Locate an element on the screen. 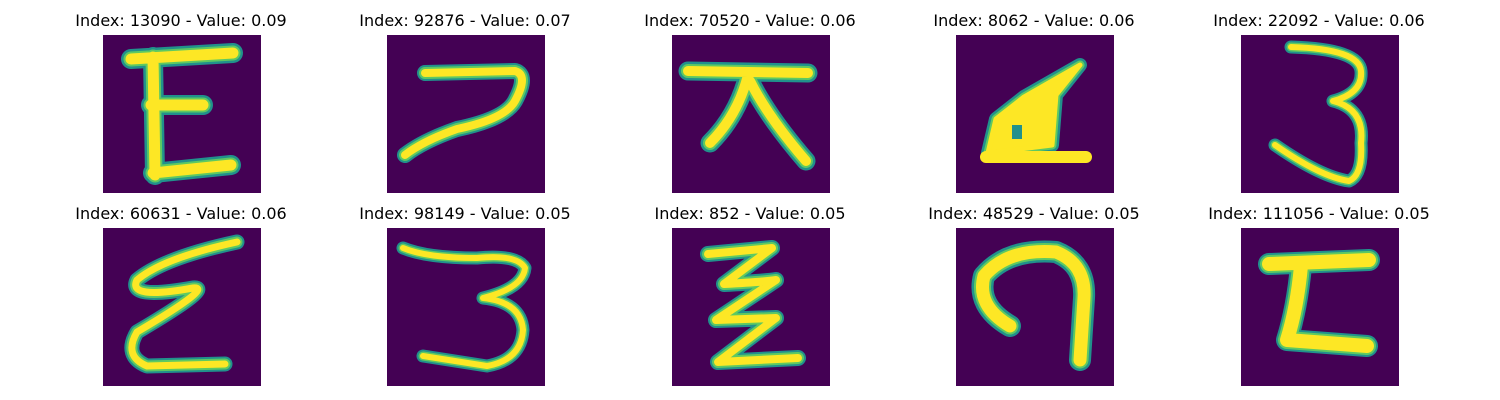 Image resolution: width=1500 pixels, height=400 pixels. panel-1: Index: 13090 - Value: 0.09 is located at coordinates (181, 106).